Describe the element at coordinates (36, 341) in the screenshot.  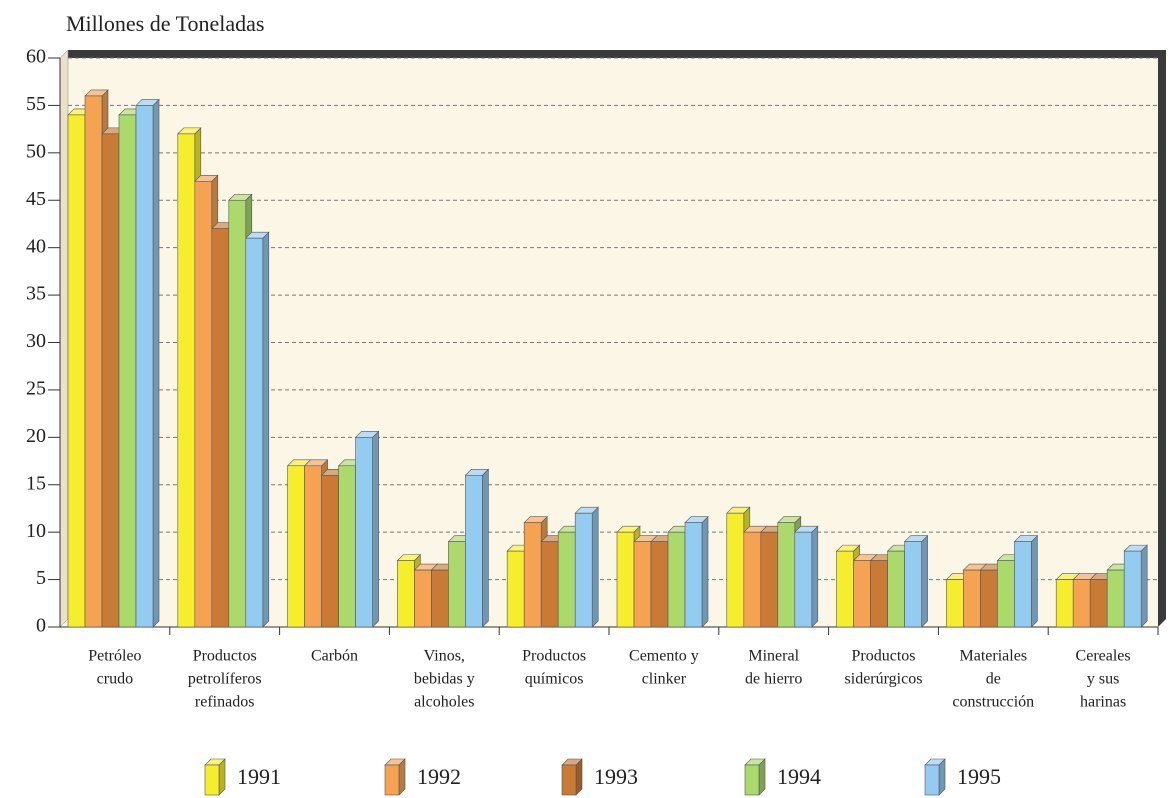
I see `y-tick-label: 30` at that location.